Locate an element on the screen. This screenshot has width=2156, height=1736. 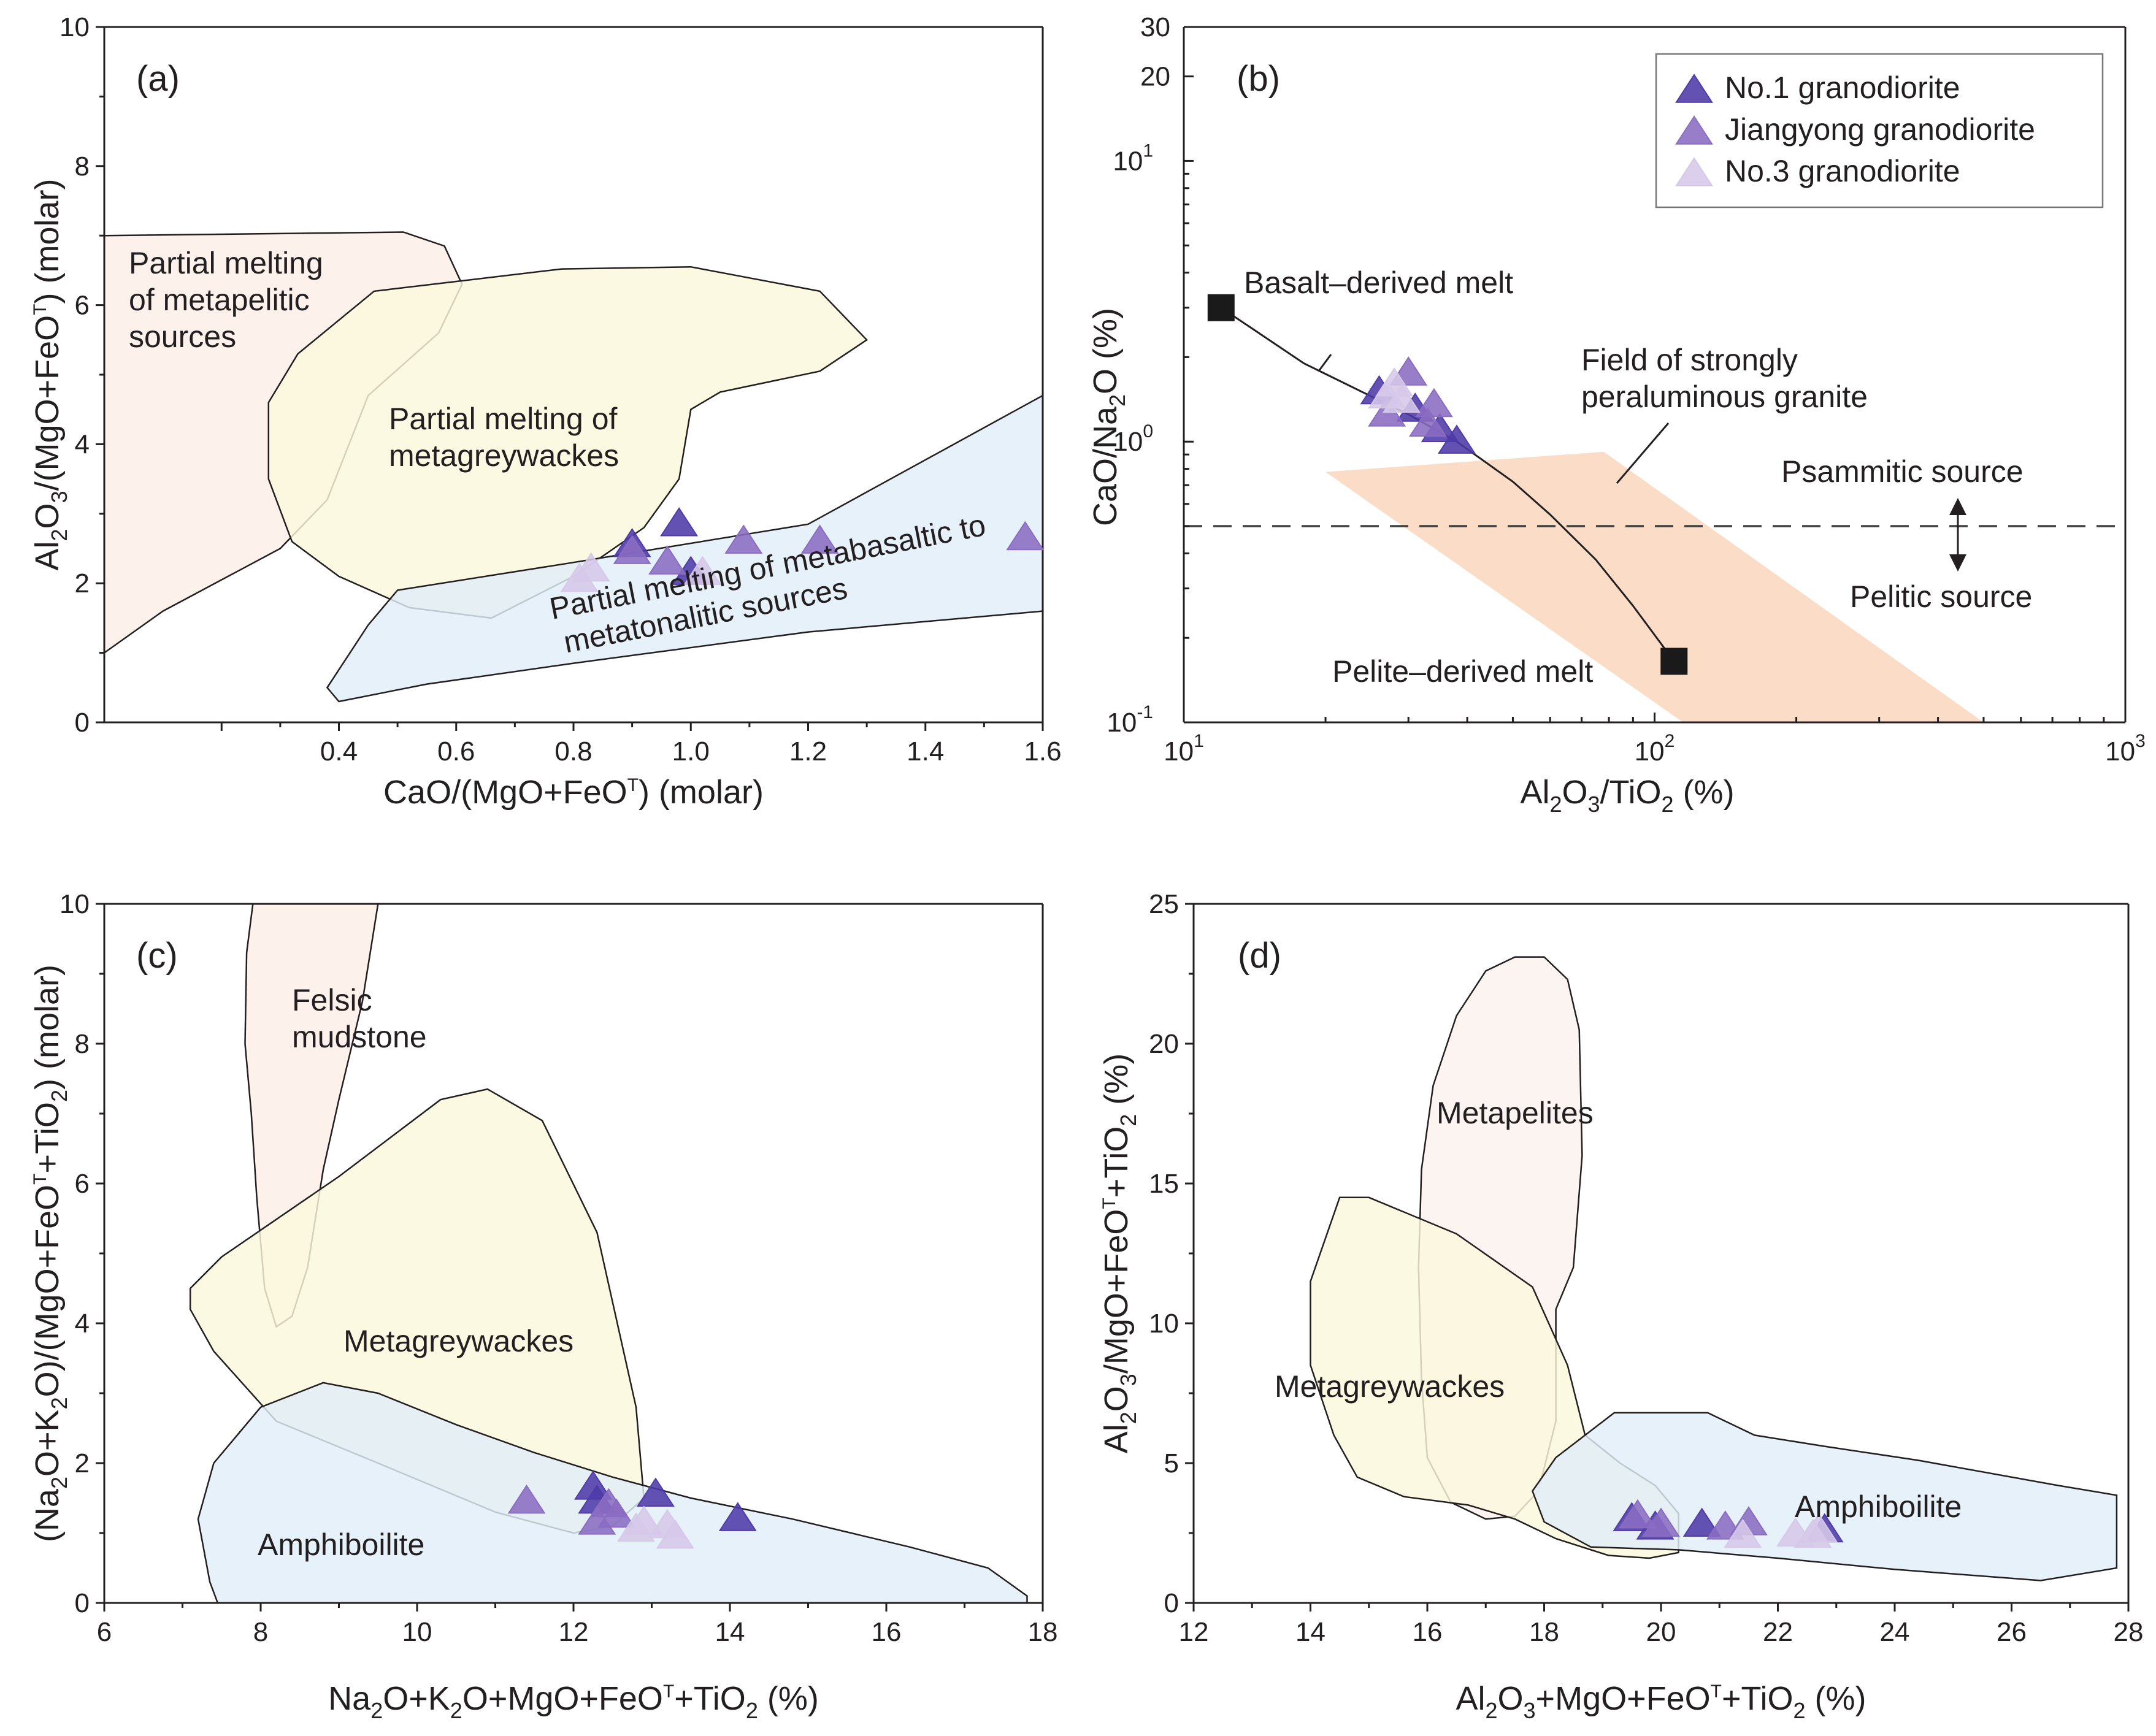
panel-b-point-no3 is located at coordinates (1401, 398).